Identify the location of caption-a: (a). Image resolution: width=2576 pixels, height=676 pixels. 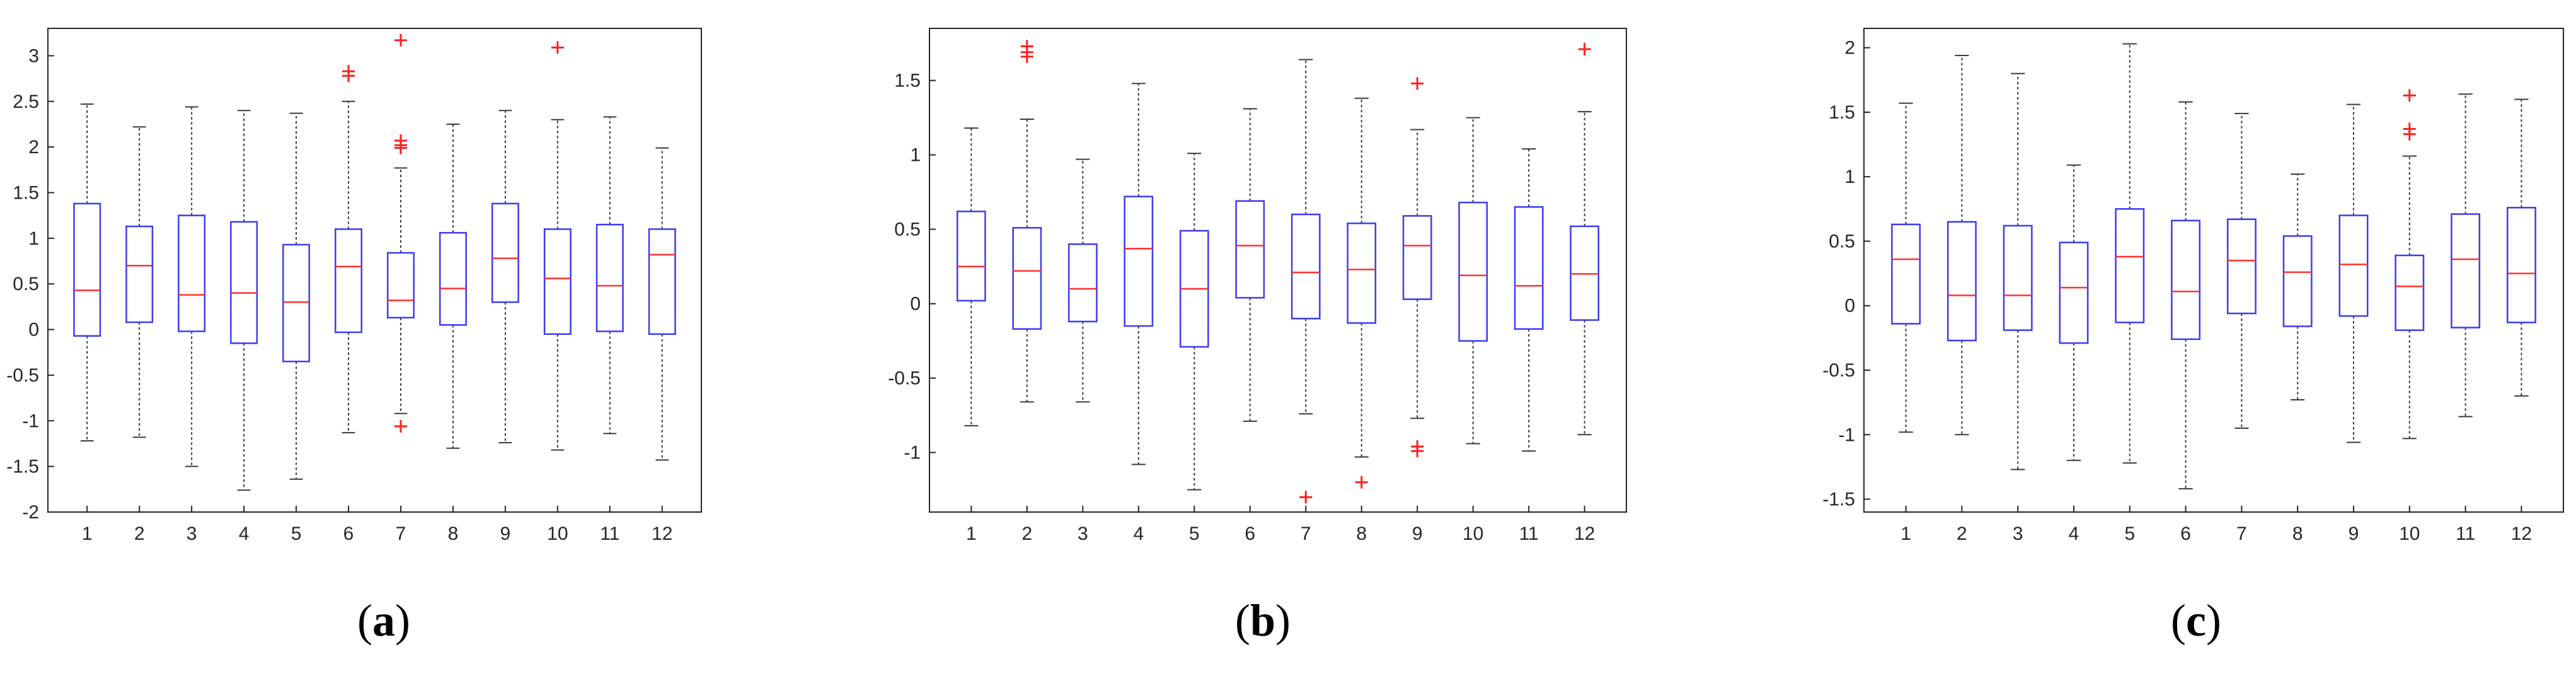
(383, 620).